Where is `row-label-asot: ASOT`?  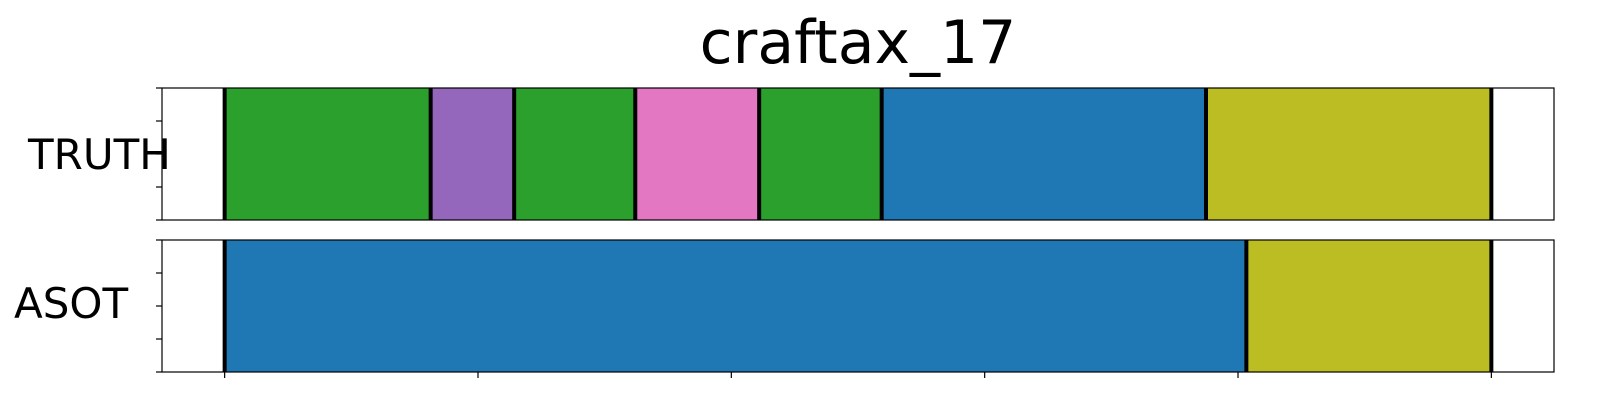 row-label-asot: ASOT is located at coordinates (71, 303).